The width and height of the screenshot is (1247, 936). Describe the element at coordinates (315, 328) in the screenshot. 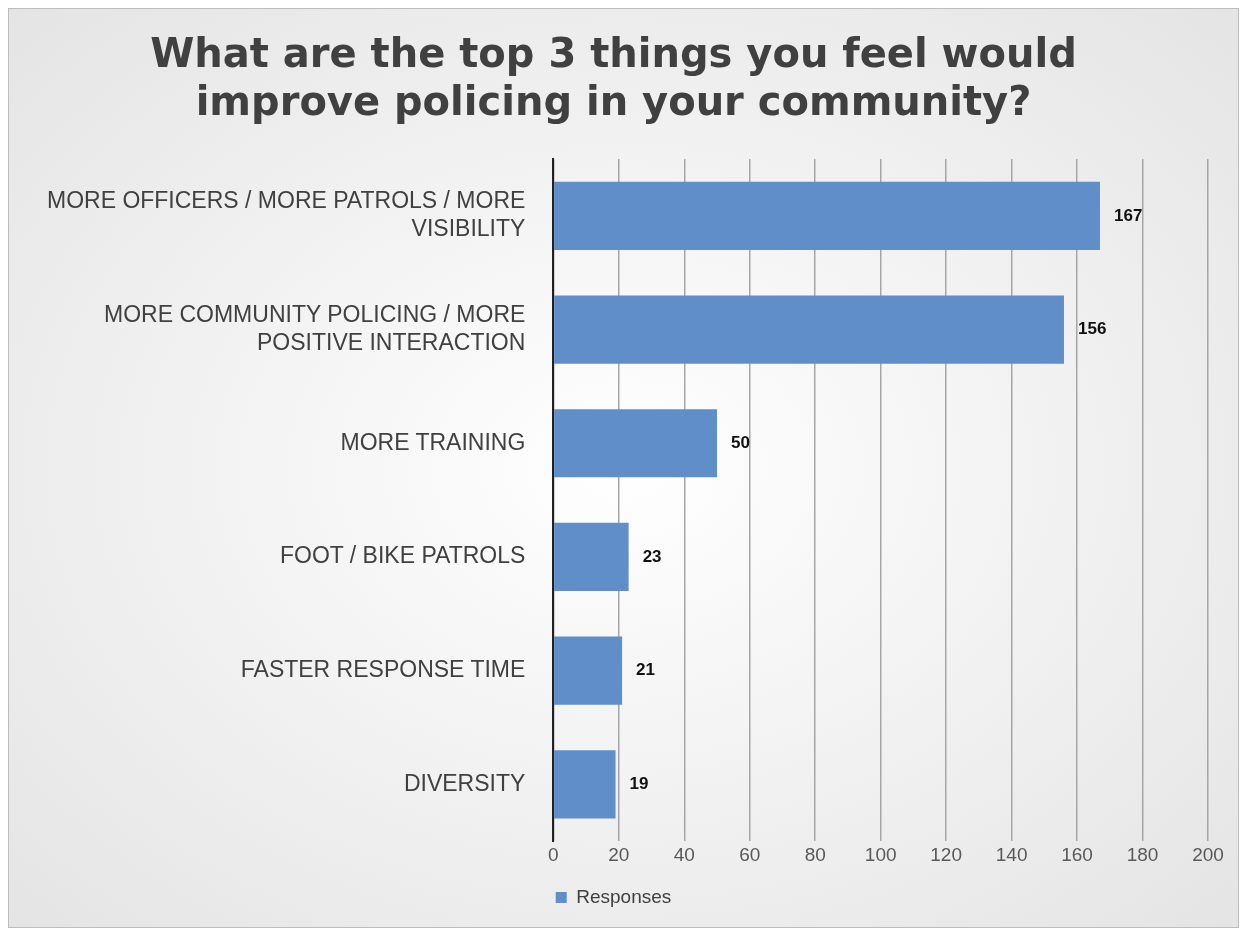

I see `y-tick-label: MORE COMMUNITY POLICING / MORE POSITIVE INTERACTION` at that location.